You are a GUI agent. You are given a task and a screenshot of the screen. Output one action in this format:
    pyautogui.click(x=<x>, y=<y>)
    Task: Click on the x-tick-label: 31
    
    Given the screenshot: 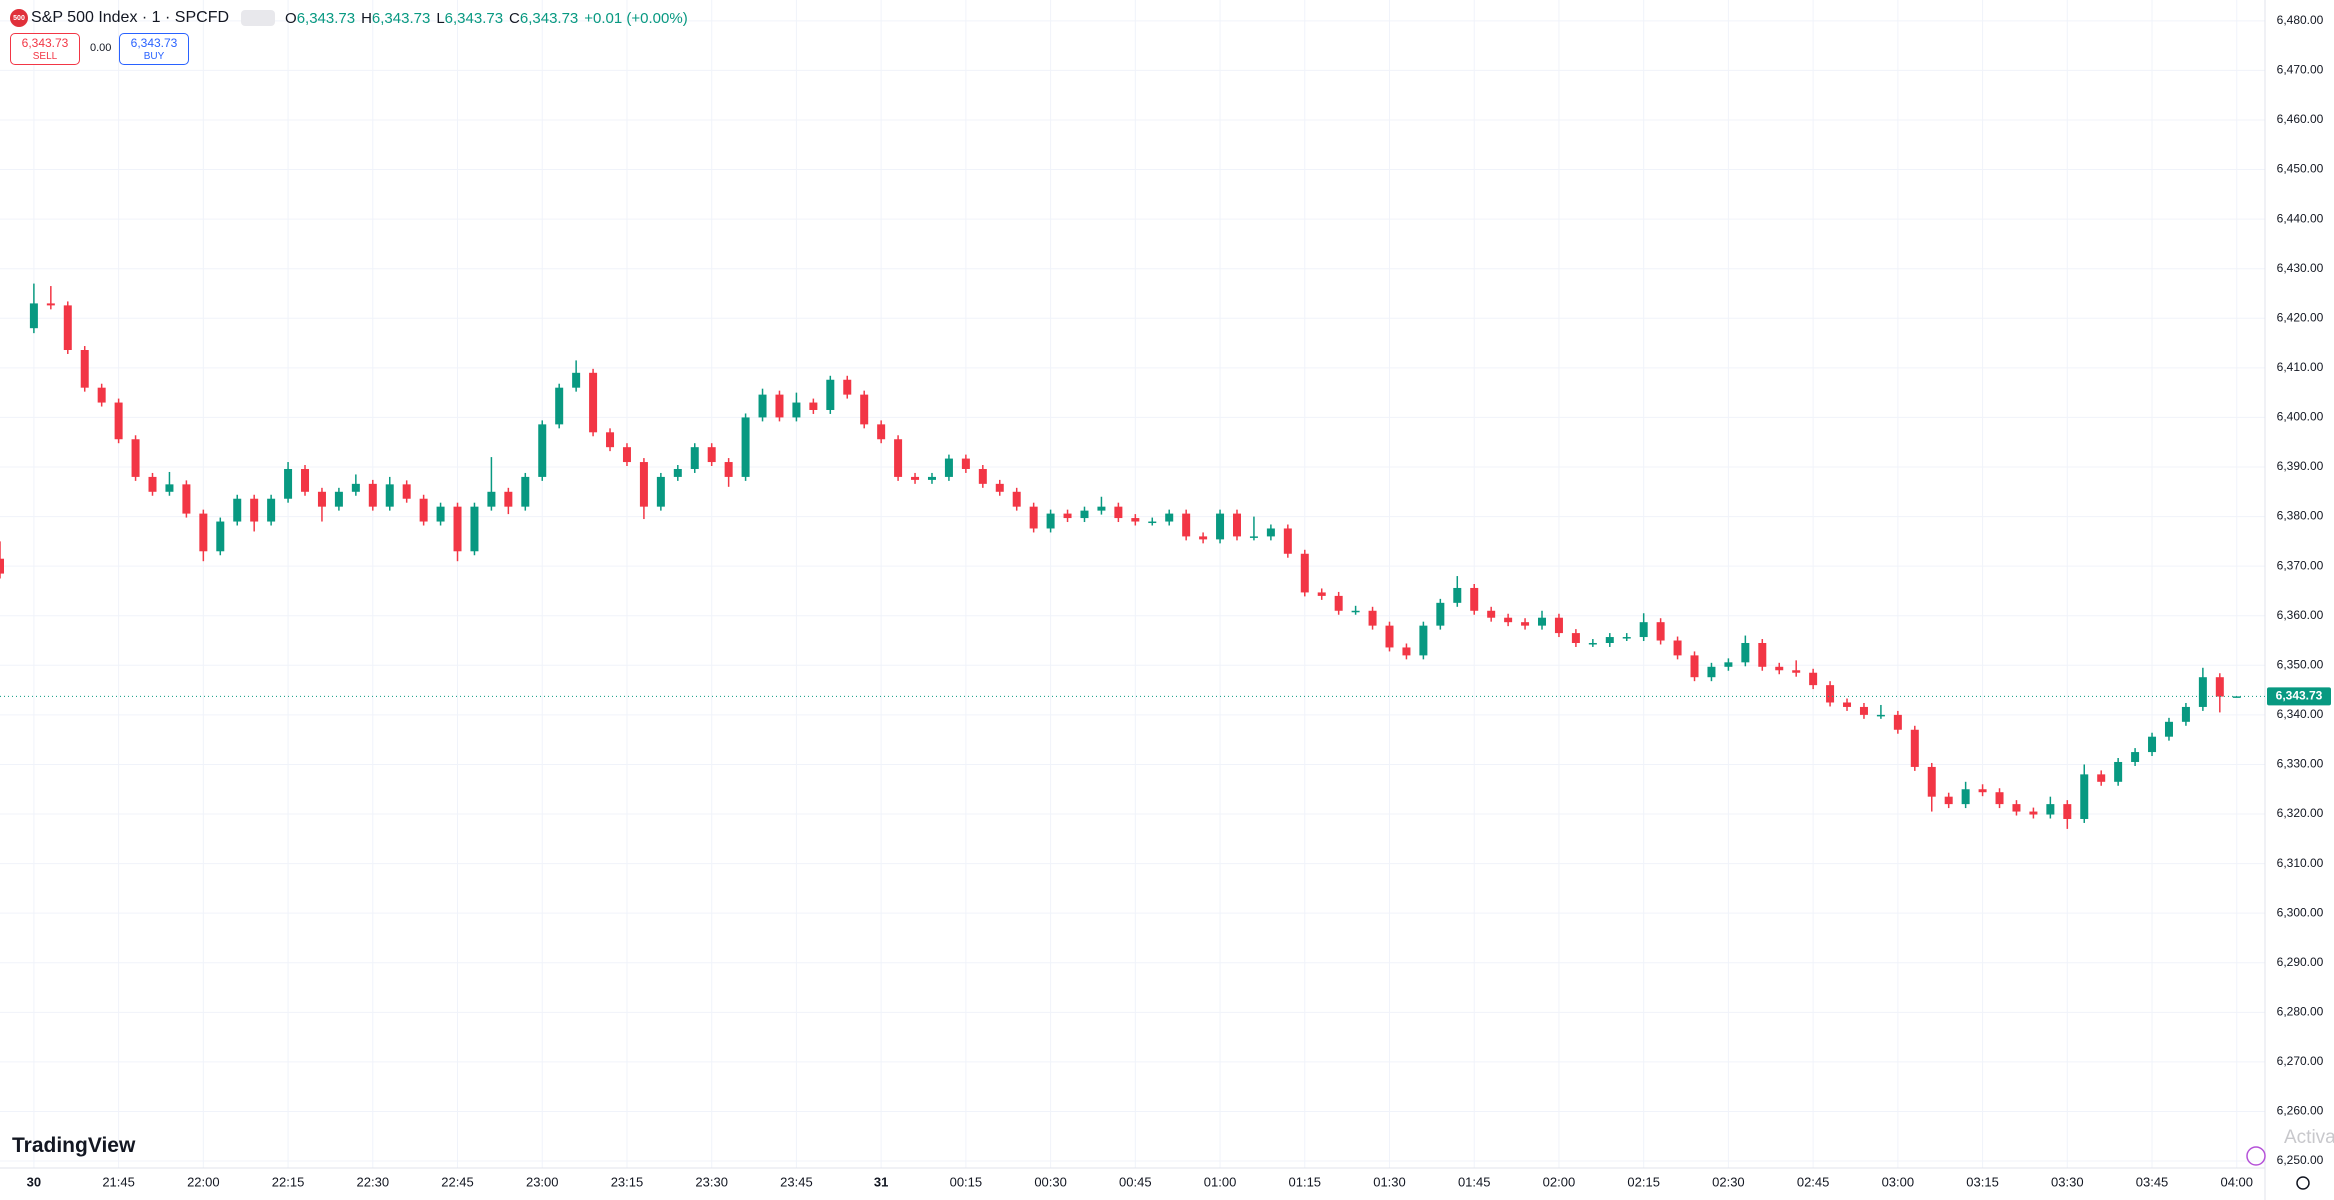 What is the action you would take?
    pyautogui.click(x=881, y=1181)
    